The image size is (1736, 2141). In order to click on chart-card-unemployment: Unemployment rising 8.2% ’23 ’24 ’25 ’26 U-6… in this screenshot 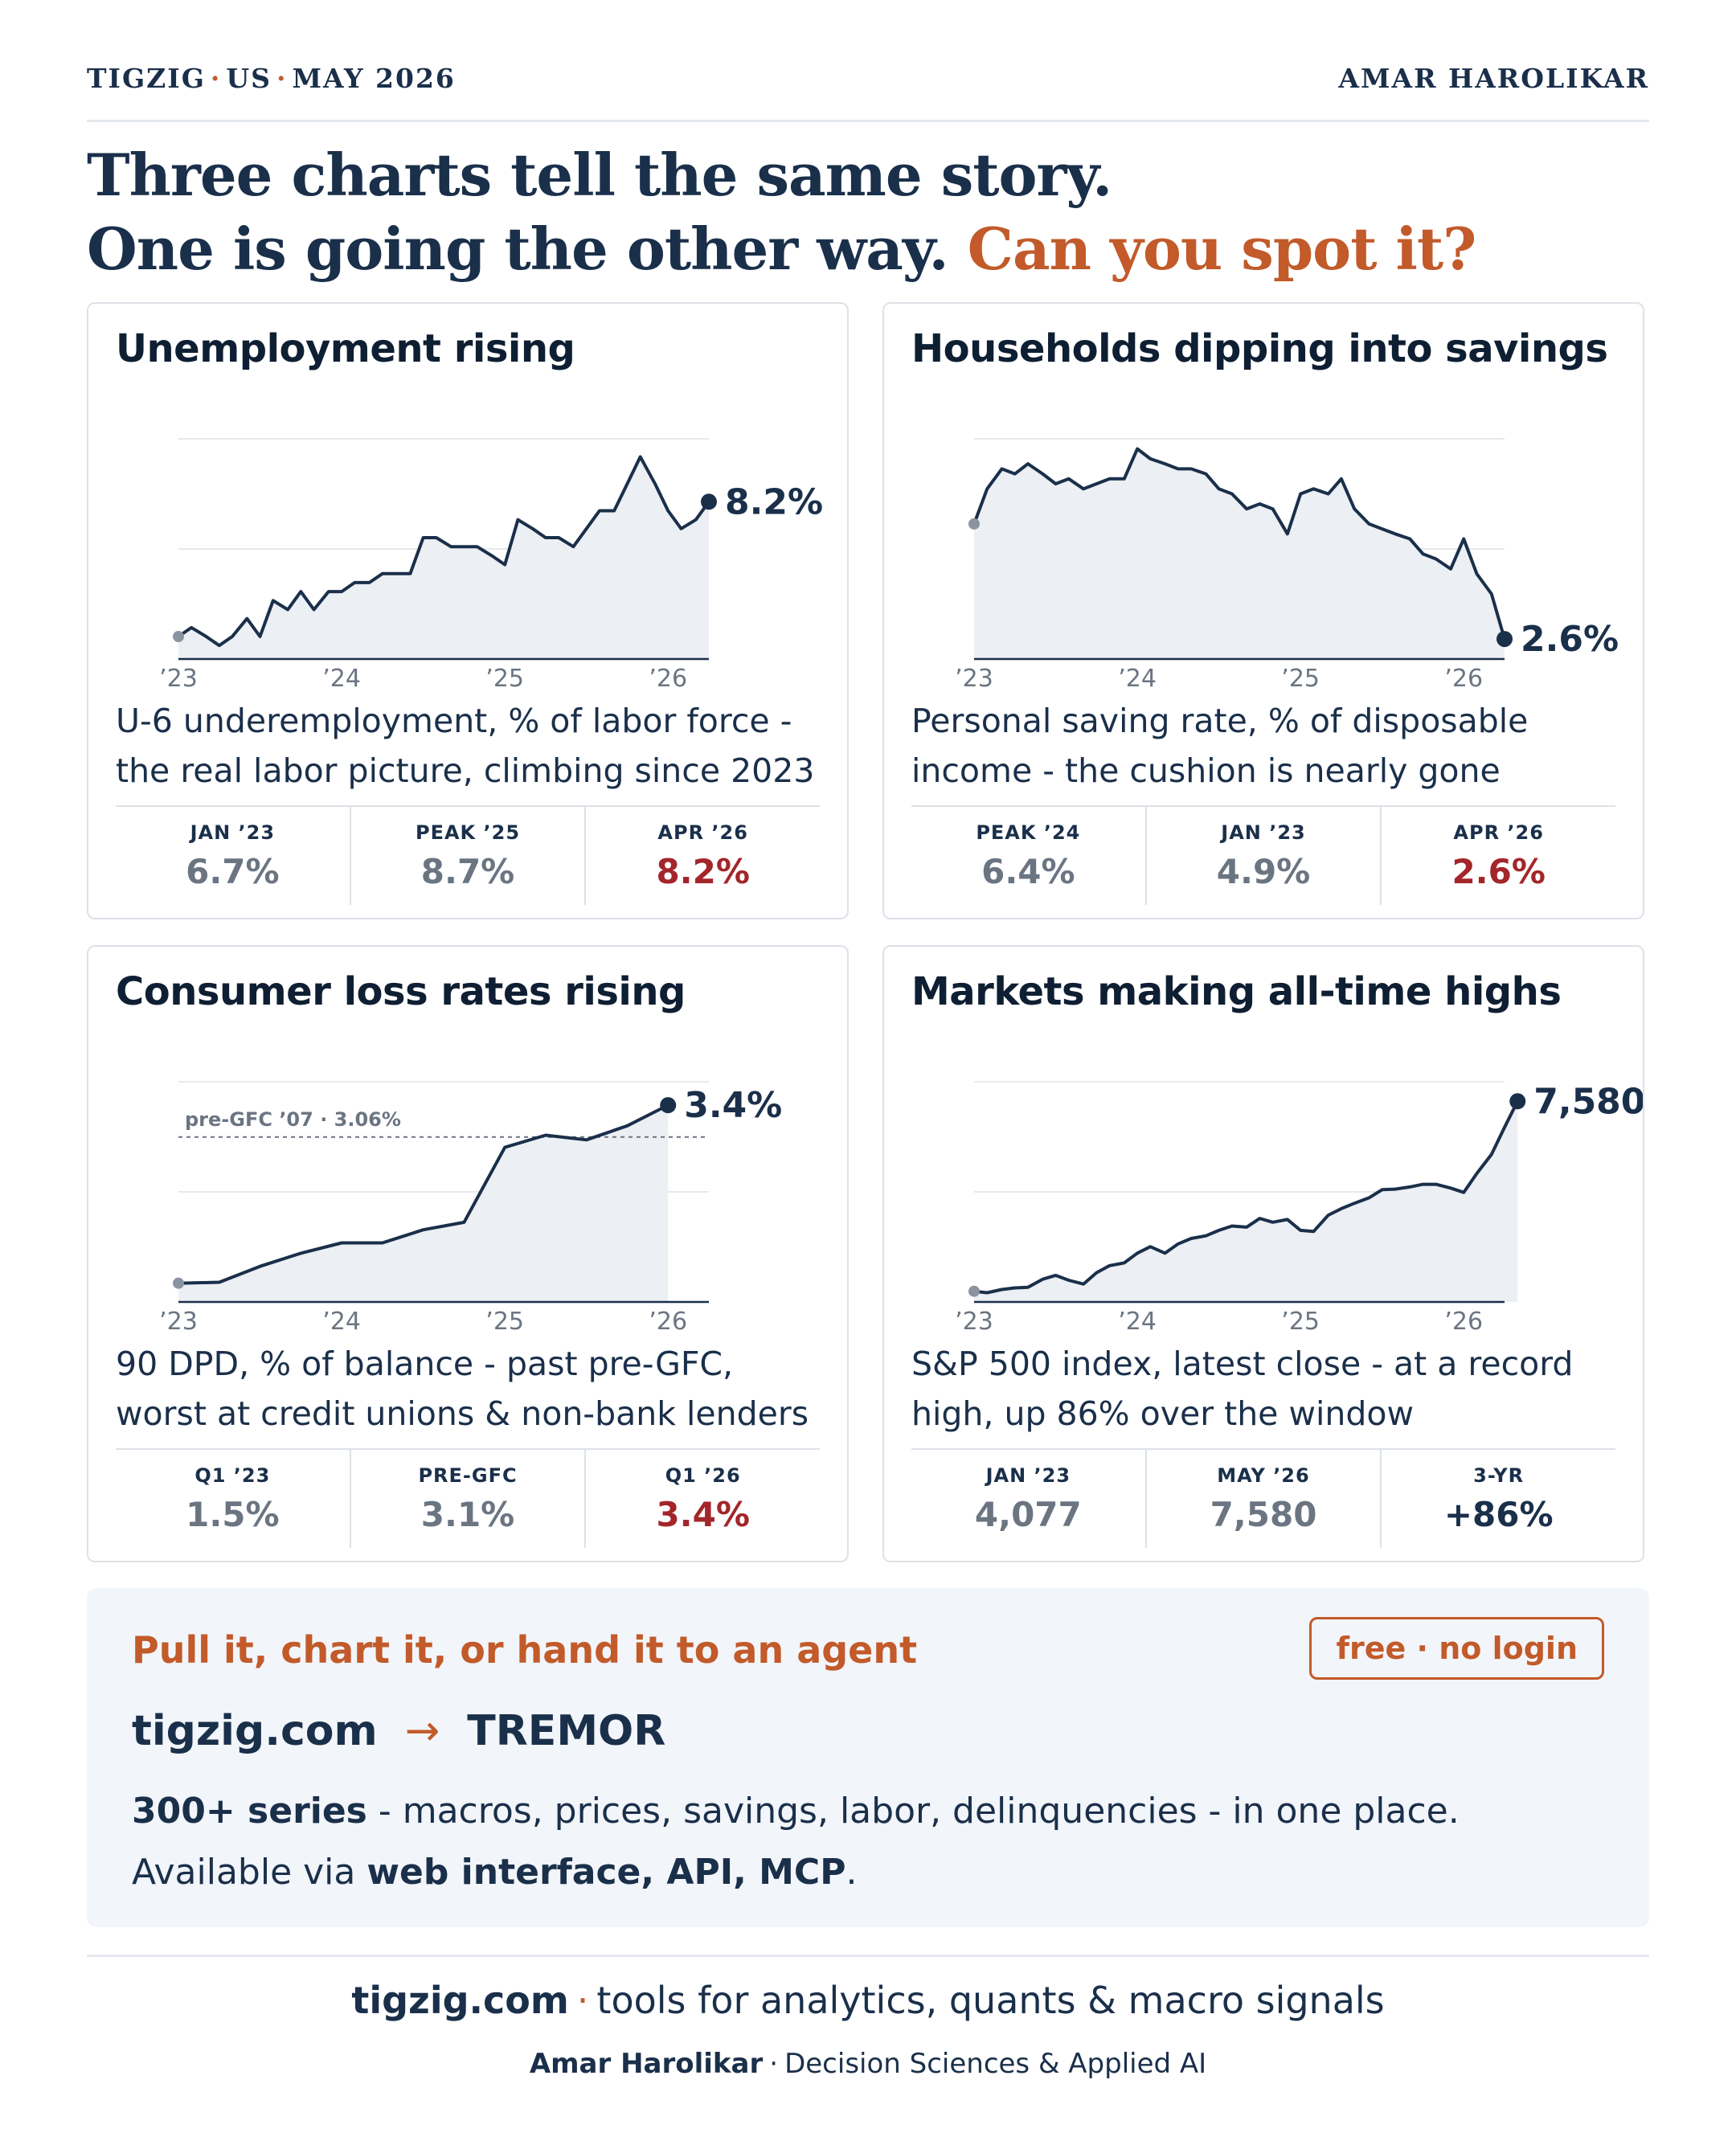, I will do `click(468, 610)`.